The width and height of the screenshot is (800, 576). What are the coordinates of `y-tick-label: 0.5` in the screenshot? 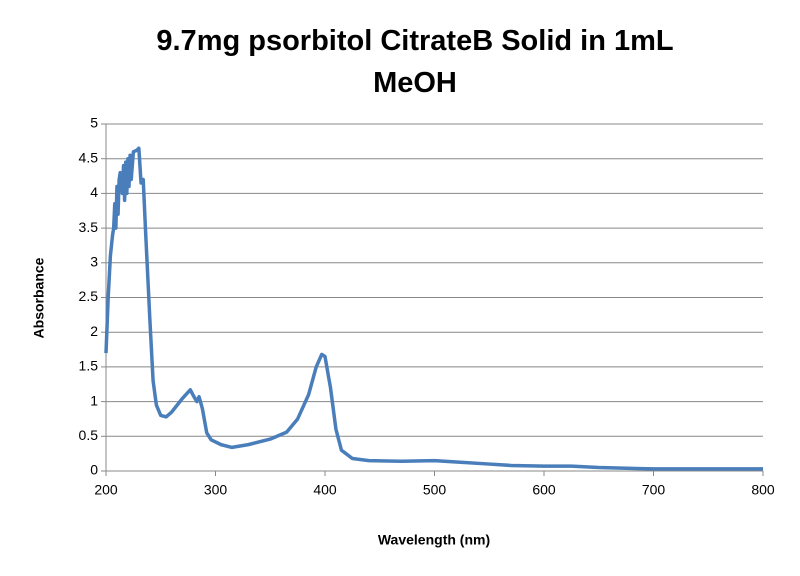 It's located at (89, 435).